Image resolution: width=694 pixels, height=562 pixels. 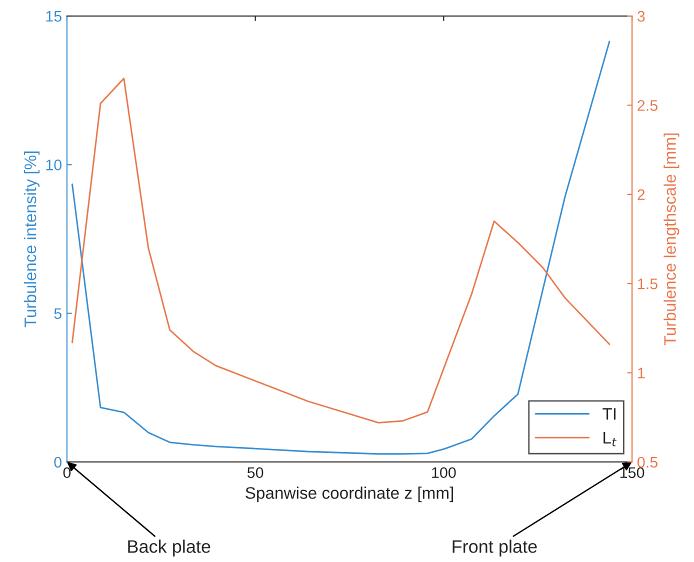 I want to click on y2-tick-label: 2, so click(x=641, y=194).